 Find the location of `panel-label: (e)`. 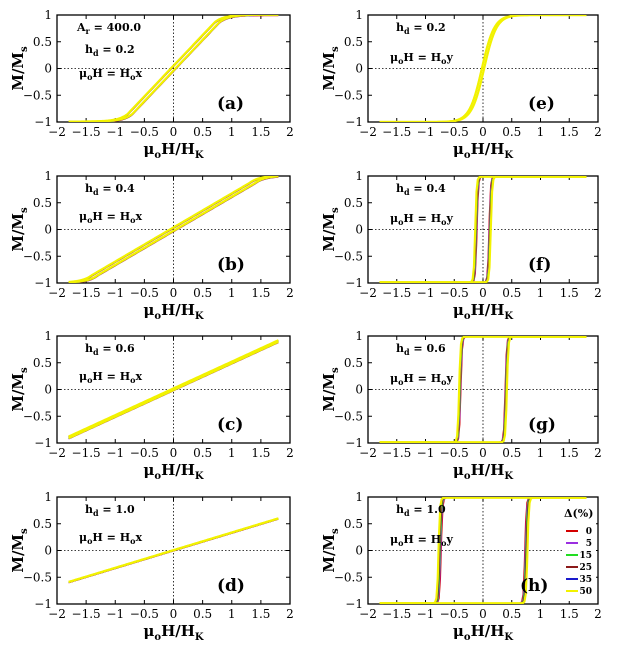

panel-label: (e) is located at coordinates (541, 104).